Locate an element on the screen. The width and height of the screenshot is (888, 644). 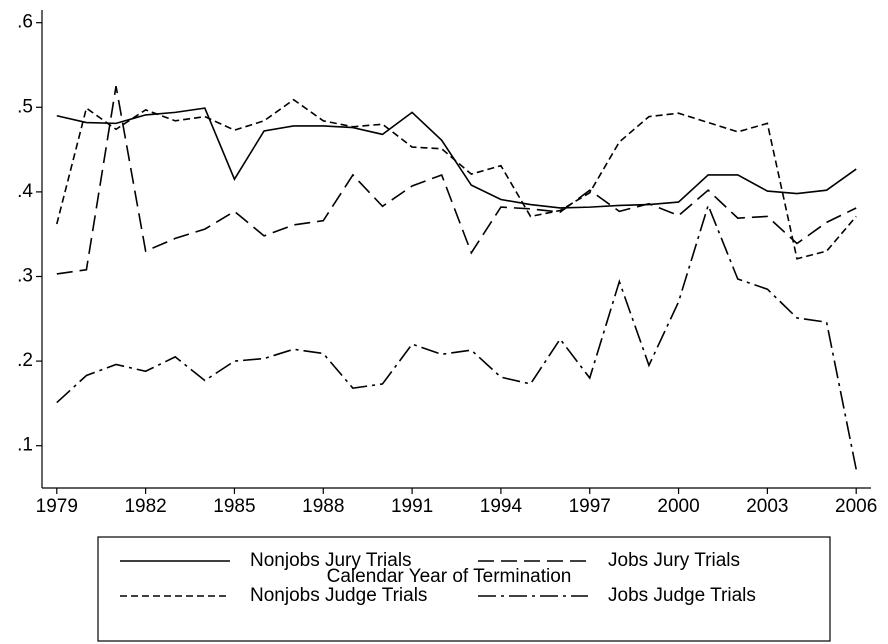
x-tick-label: 1979 is located at coordinates (57, 506).